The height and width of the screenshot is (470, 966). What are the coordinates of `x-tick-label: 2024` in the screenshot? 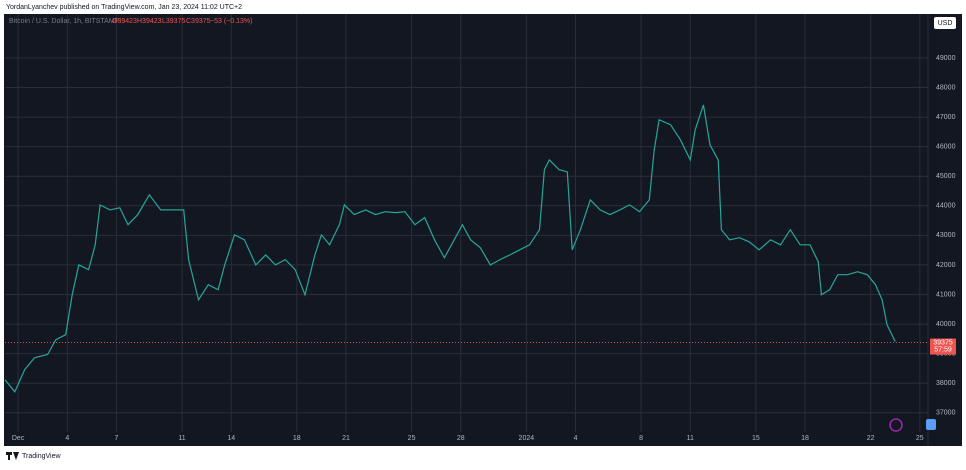 It's located at (527, 438).